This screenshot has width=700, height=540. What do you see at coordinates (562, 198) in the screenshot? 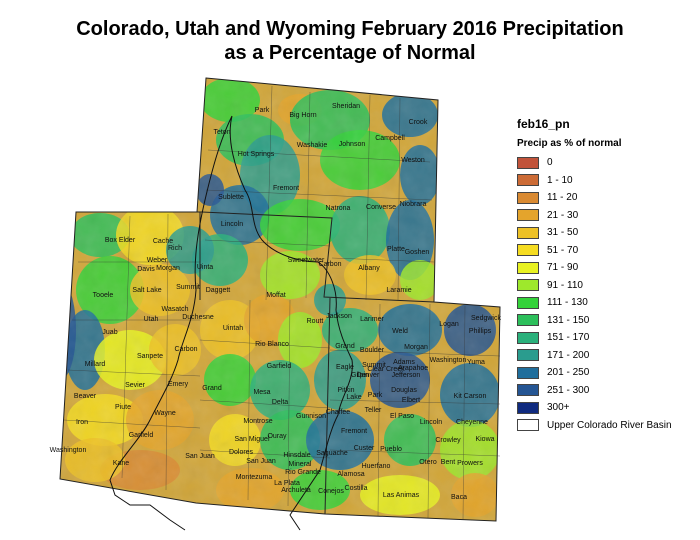
I see `legend-label: 11 - 20` at bounding box center [562, 198].